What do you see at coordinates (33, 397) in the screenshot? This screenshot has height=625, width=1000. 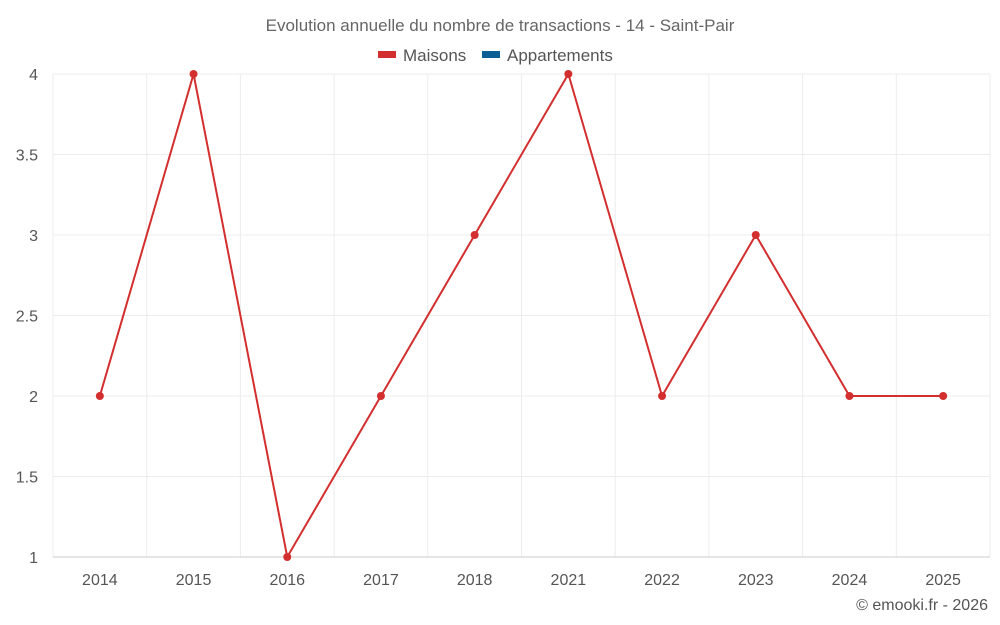 I see `y-tick-label: 2` at bounding box center [33, 397].